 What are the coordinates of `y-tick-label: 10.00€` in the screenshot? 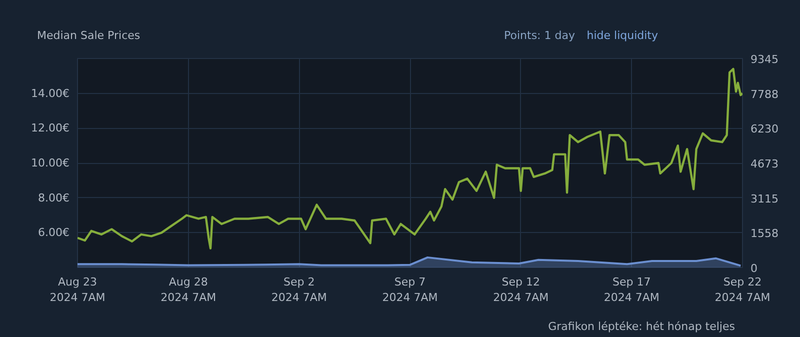 It's located at (50, 163).